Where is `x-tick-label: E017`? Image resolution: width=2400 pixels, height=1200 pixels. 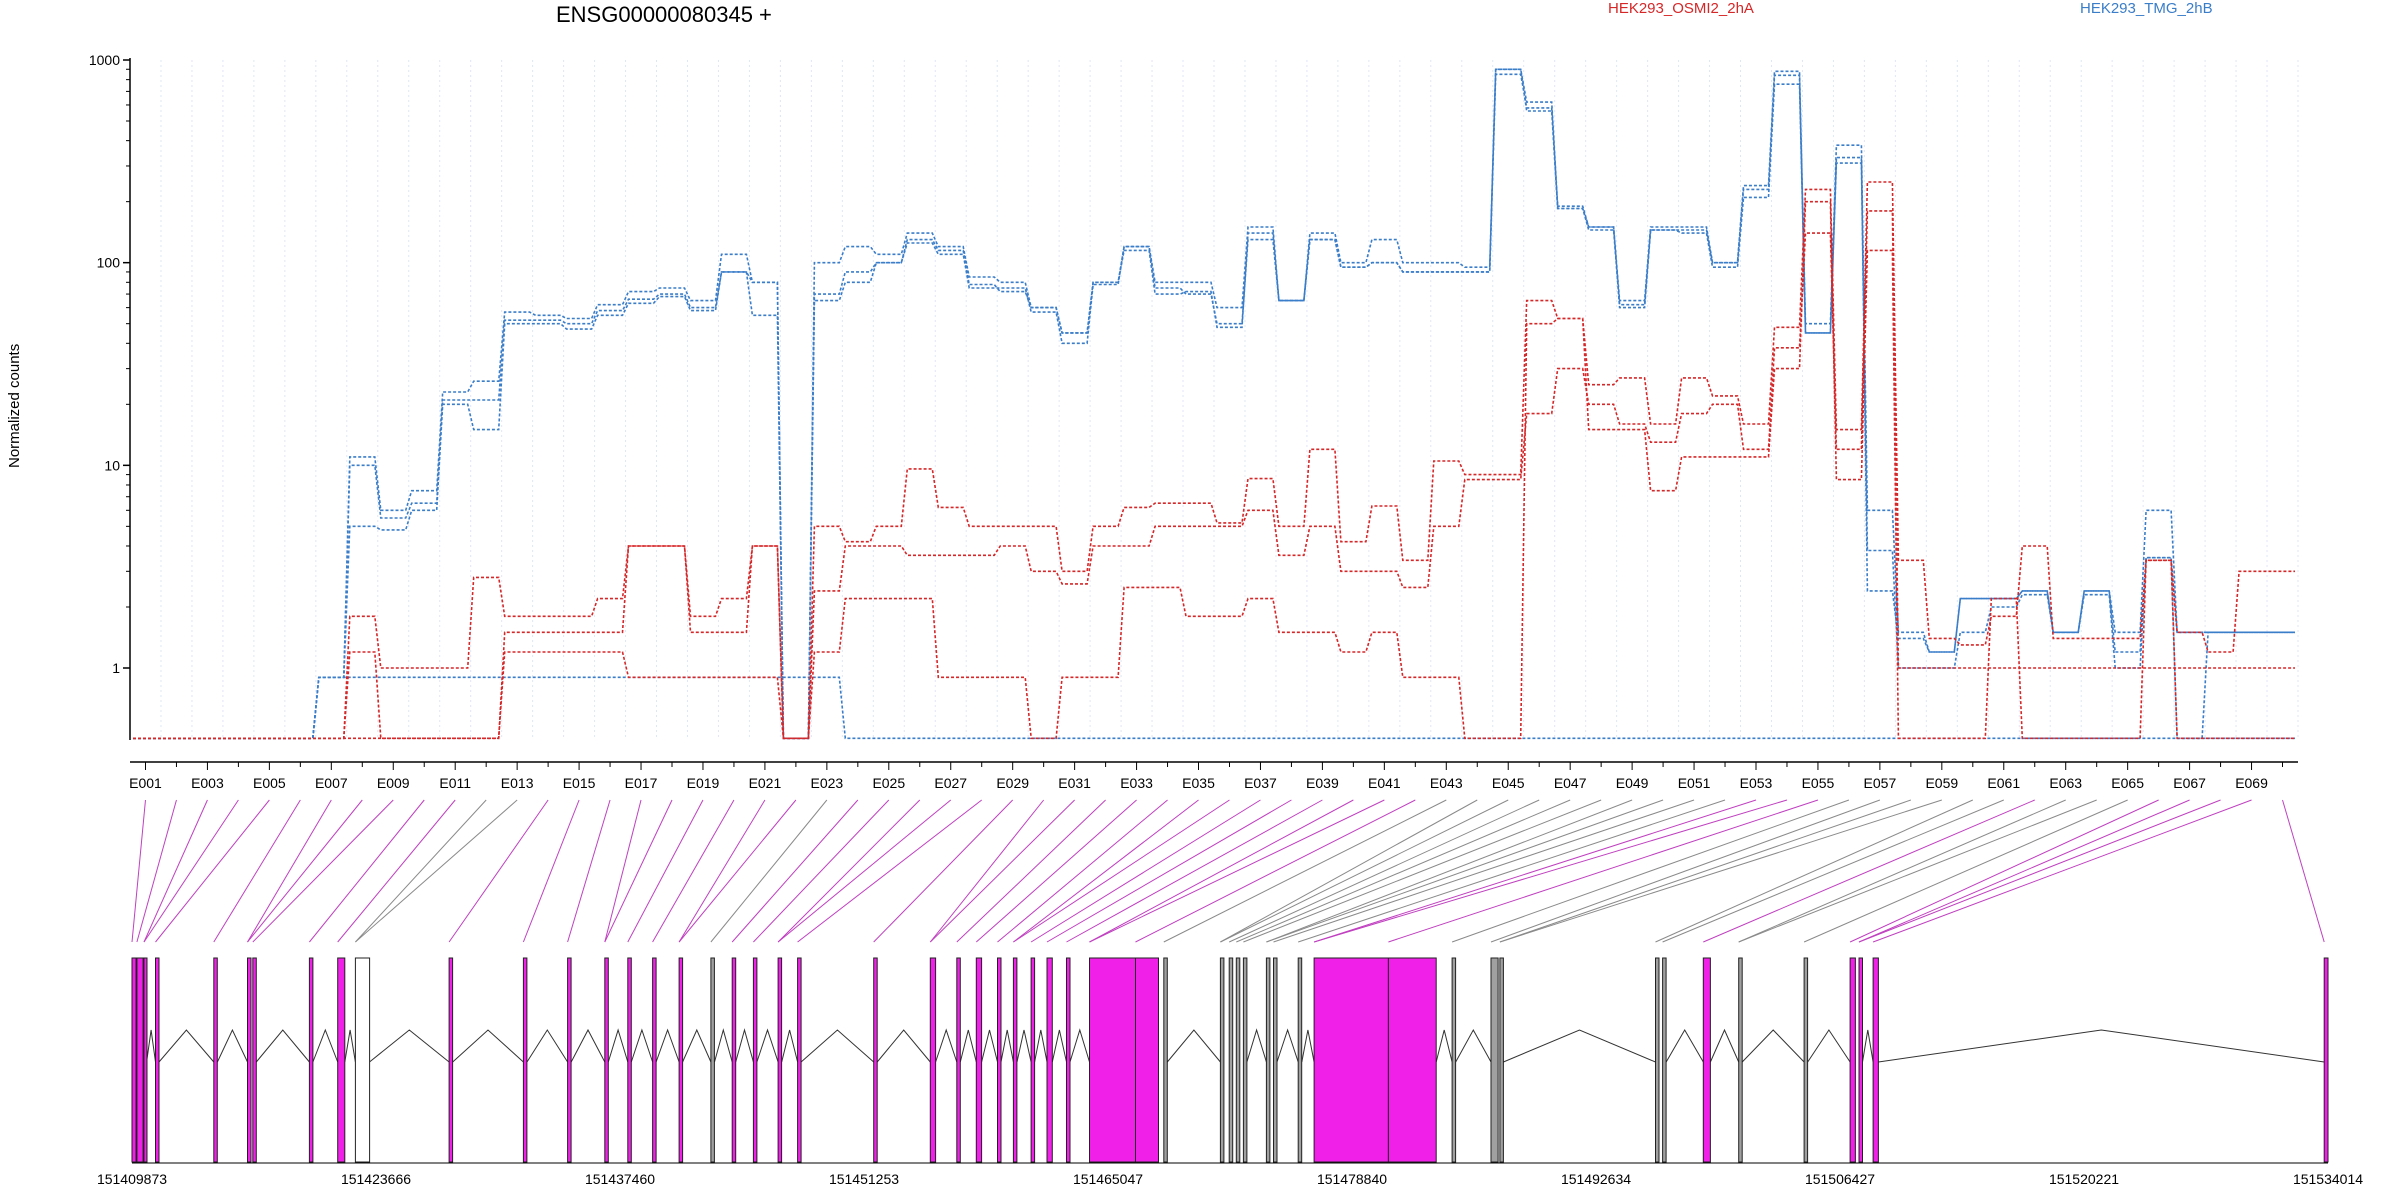 x-tick-label: E017 is located at coordinates (641, 783).